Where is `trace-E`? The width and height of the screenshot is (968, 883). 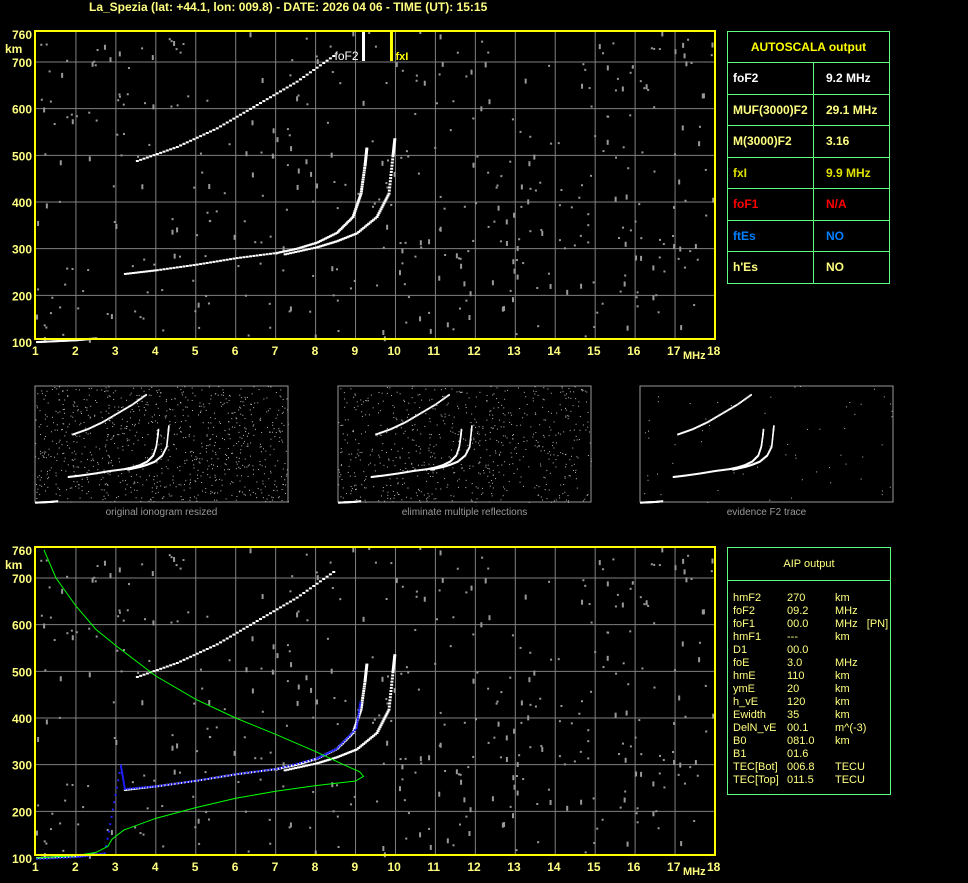 trace-E is located at coordinates (77, 340).